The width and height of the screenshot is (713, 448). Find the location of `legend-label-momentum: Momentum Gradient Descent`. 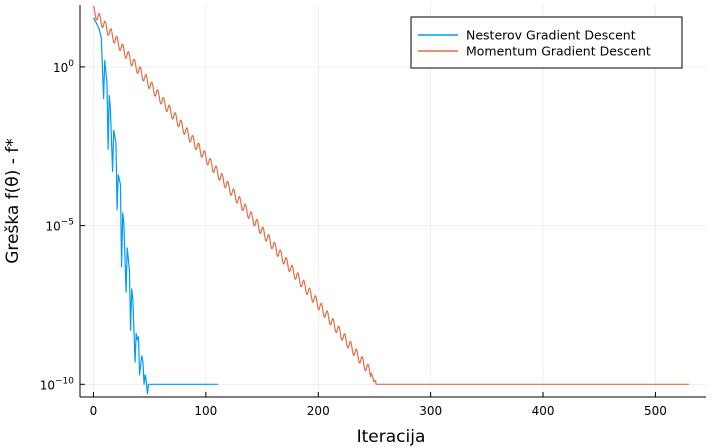

legend-label-momentum: Momentum Gradient Descent is located at coordinates (558, 51).